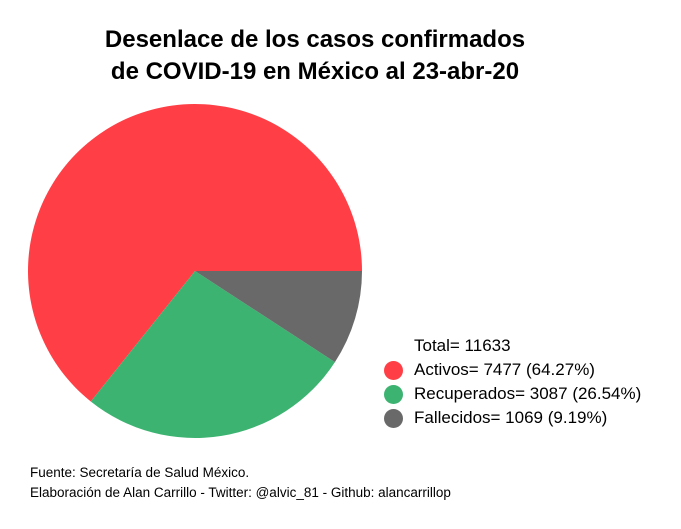 This screenshot has width=681, height=529. What do you see at coordinates (462, 345) in the screenshot?
I see `legend-total: Total= 11633` at bounding box center [462, 345].